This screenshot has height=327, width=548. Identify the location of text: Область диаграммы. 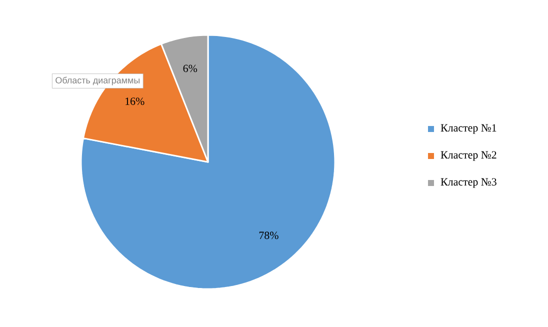
(98, 81).